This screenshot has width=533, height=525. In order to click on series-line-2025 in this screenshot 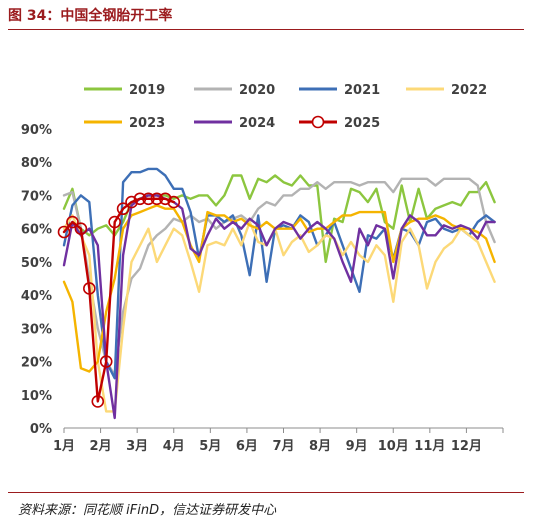, I will do `click(119, 300)`.